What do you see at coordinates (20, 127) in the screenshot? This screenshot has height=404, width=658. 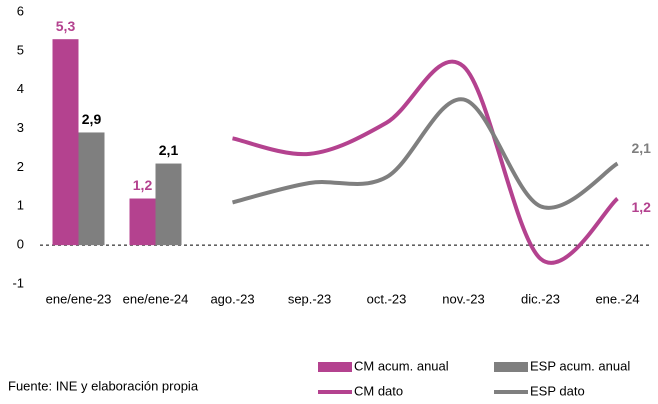 I see `y-tick-label: 3` at bounding box center [20, 127].